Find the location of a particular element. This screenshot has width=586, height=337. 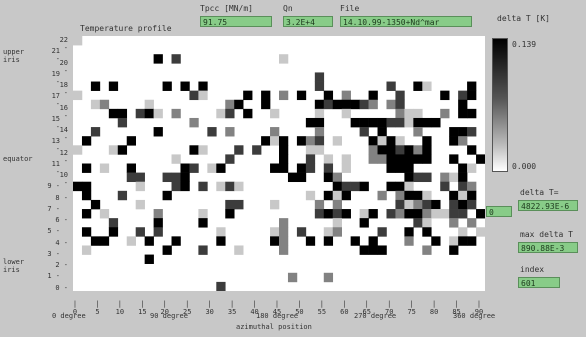

y-tick-label: 12 - is located at coordinates (63, 156).